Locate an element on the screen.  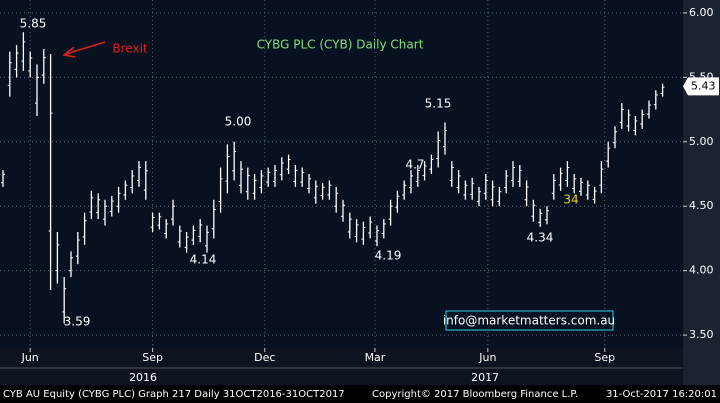
watermark: info@marketmatters.com.au is located at coordinates (529, 321).